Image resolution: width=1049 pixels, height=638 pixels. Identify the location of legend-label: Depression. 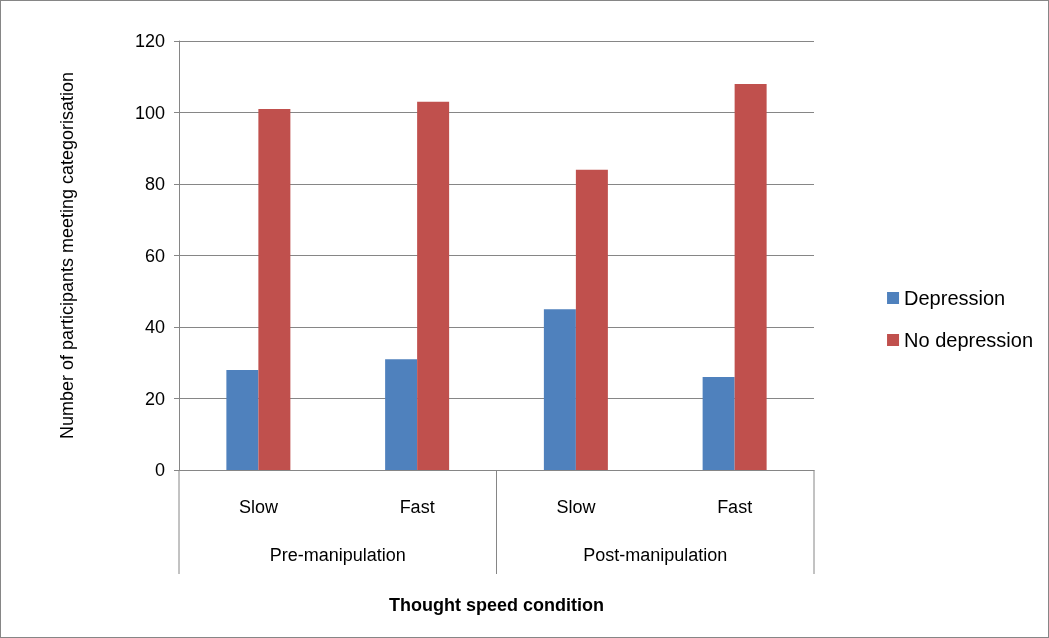
(955, 298).